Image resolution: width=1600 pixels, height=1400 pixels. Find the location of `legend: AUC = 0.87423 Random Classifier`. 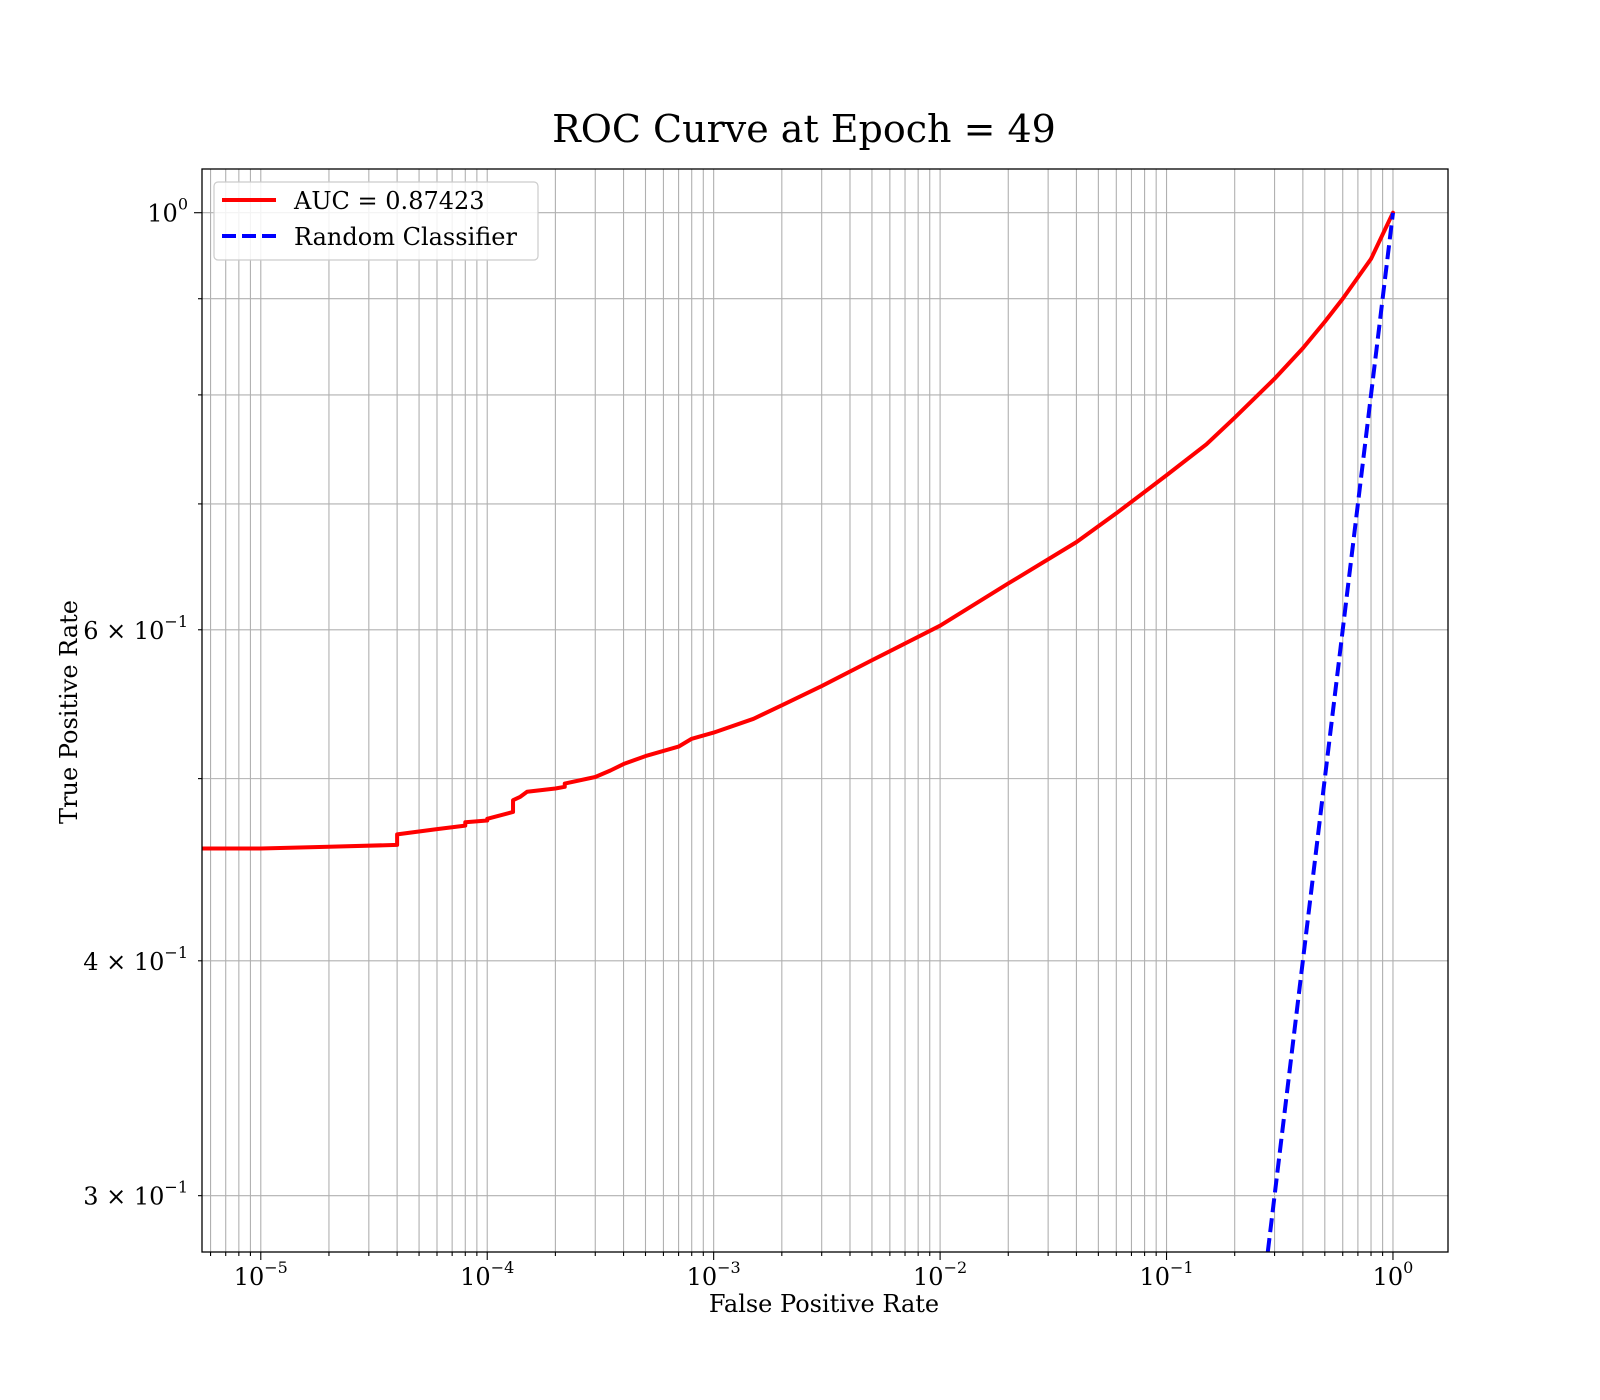

legend: AUC = 0.87423 Random Classifier is located at coordinates (376, 221).